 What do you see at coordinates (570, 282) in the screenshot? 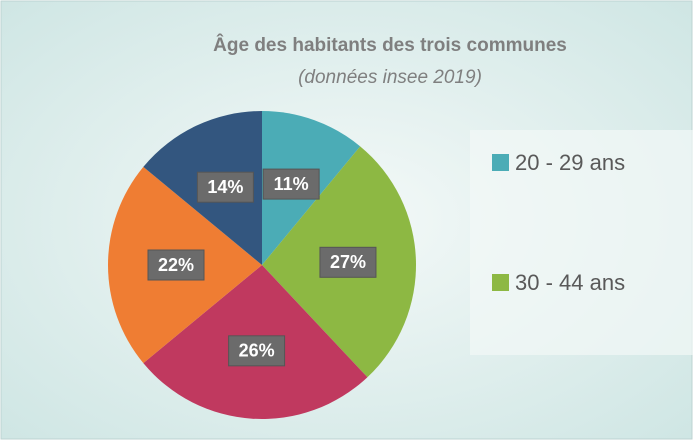
I see `legend-label: 30 - 44 ans` at bounding box center [570, 282].